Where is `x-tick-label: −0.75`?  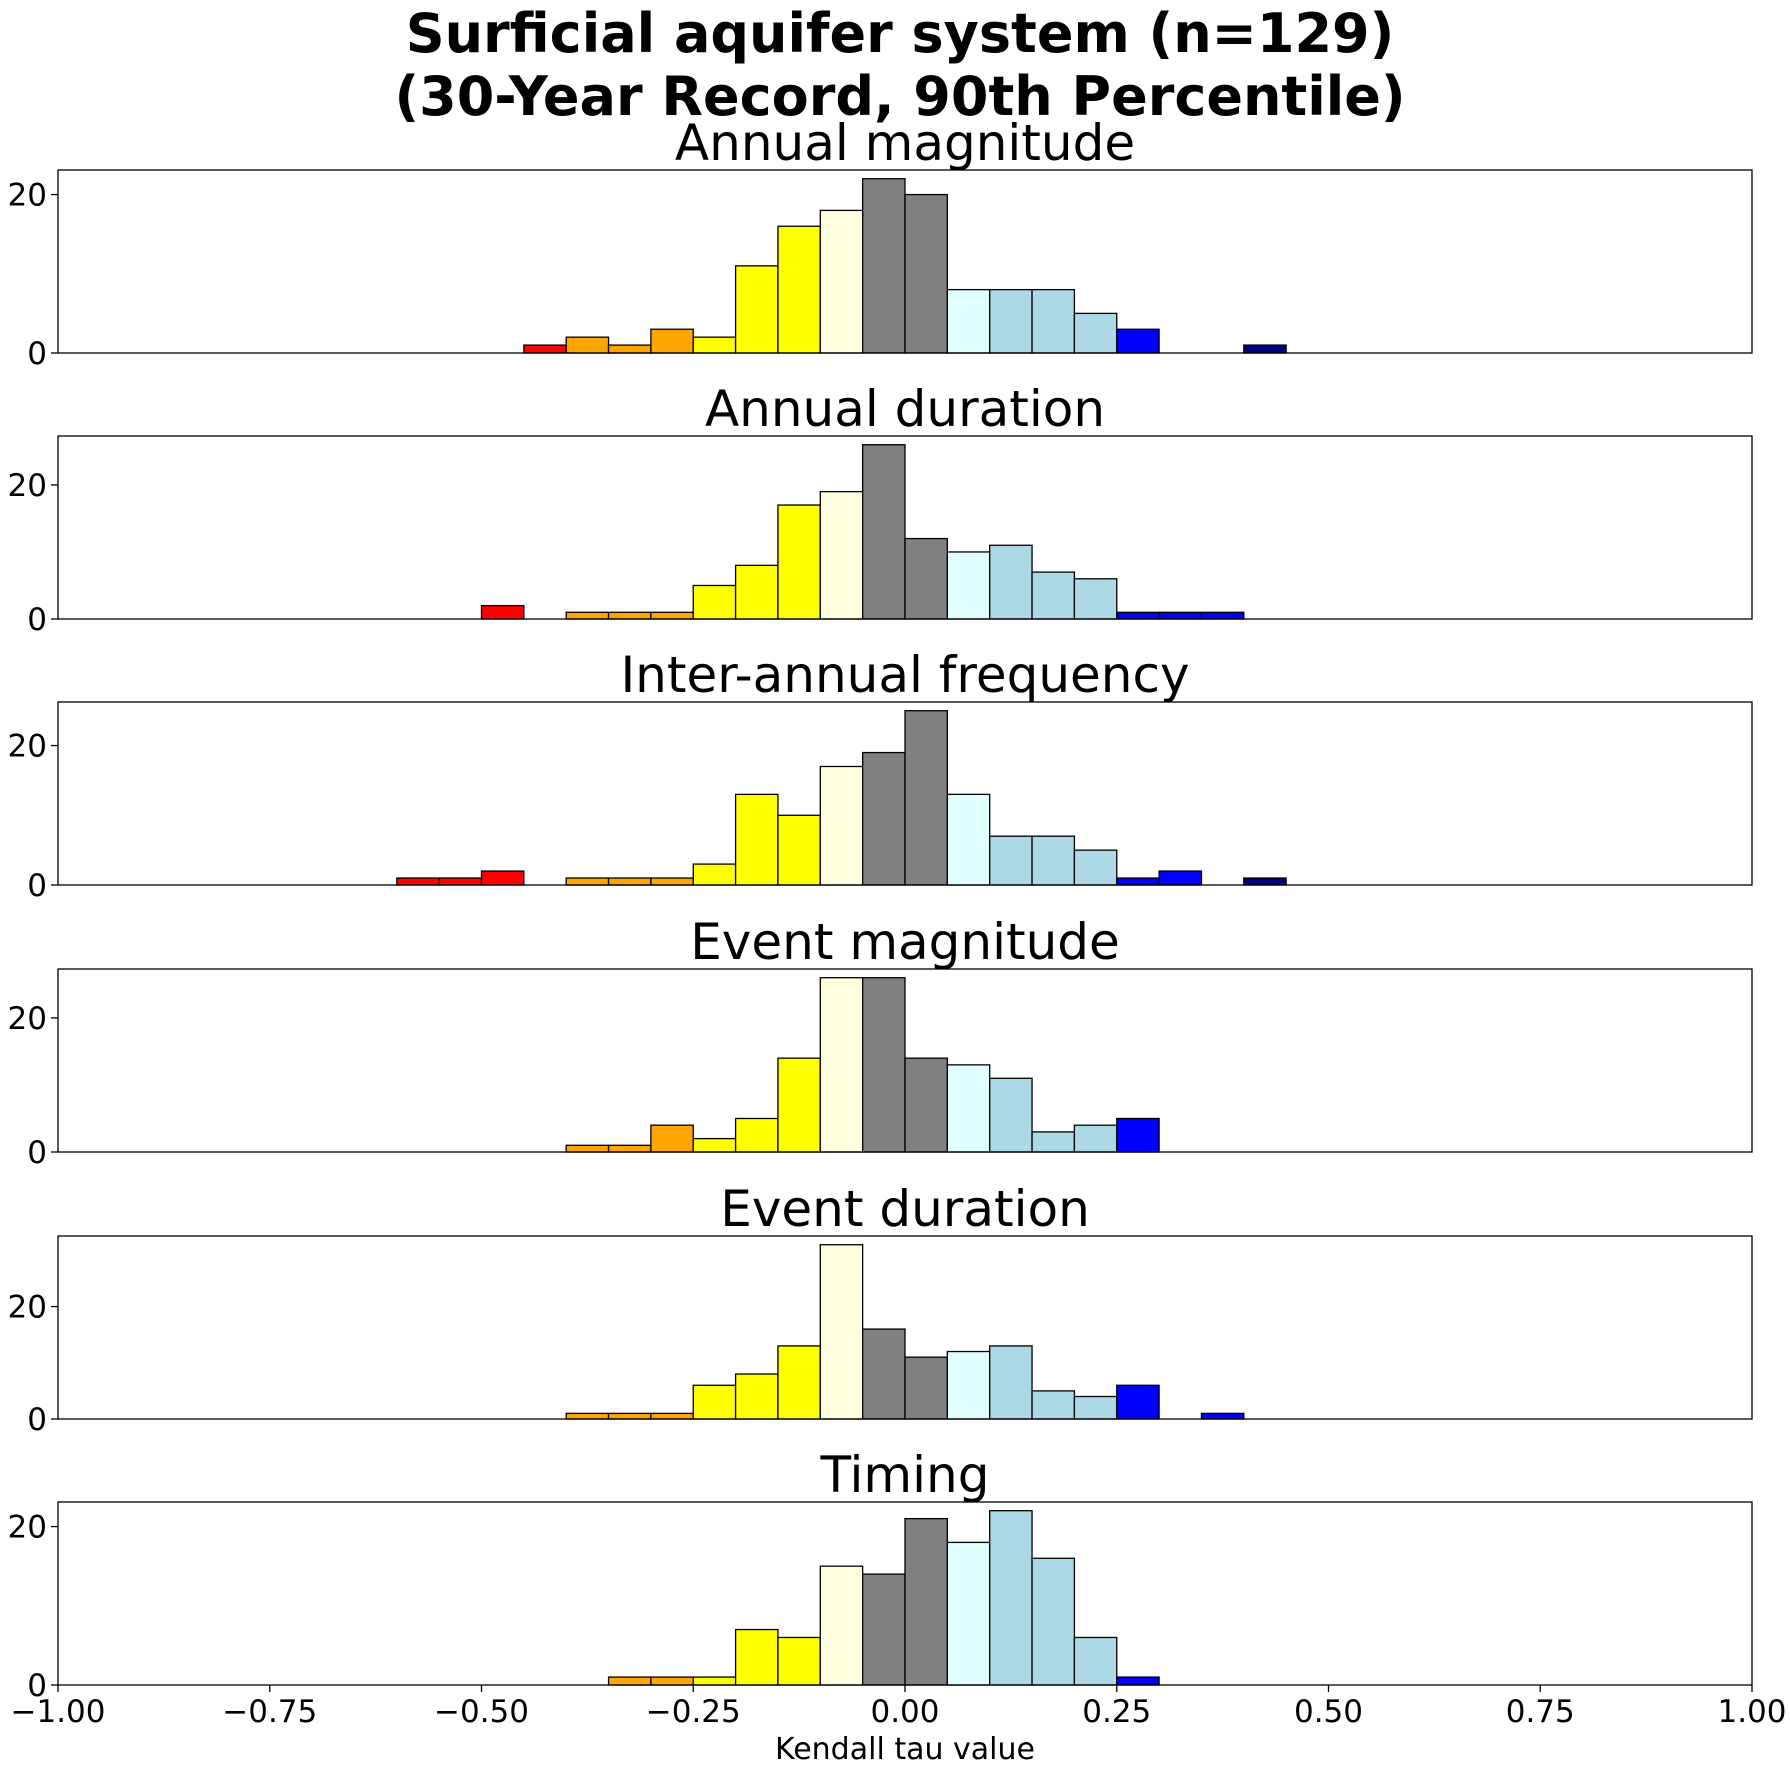 x-tick-label: −0.75 is located at coordinates (269, 1712).